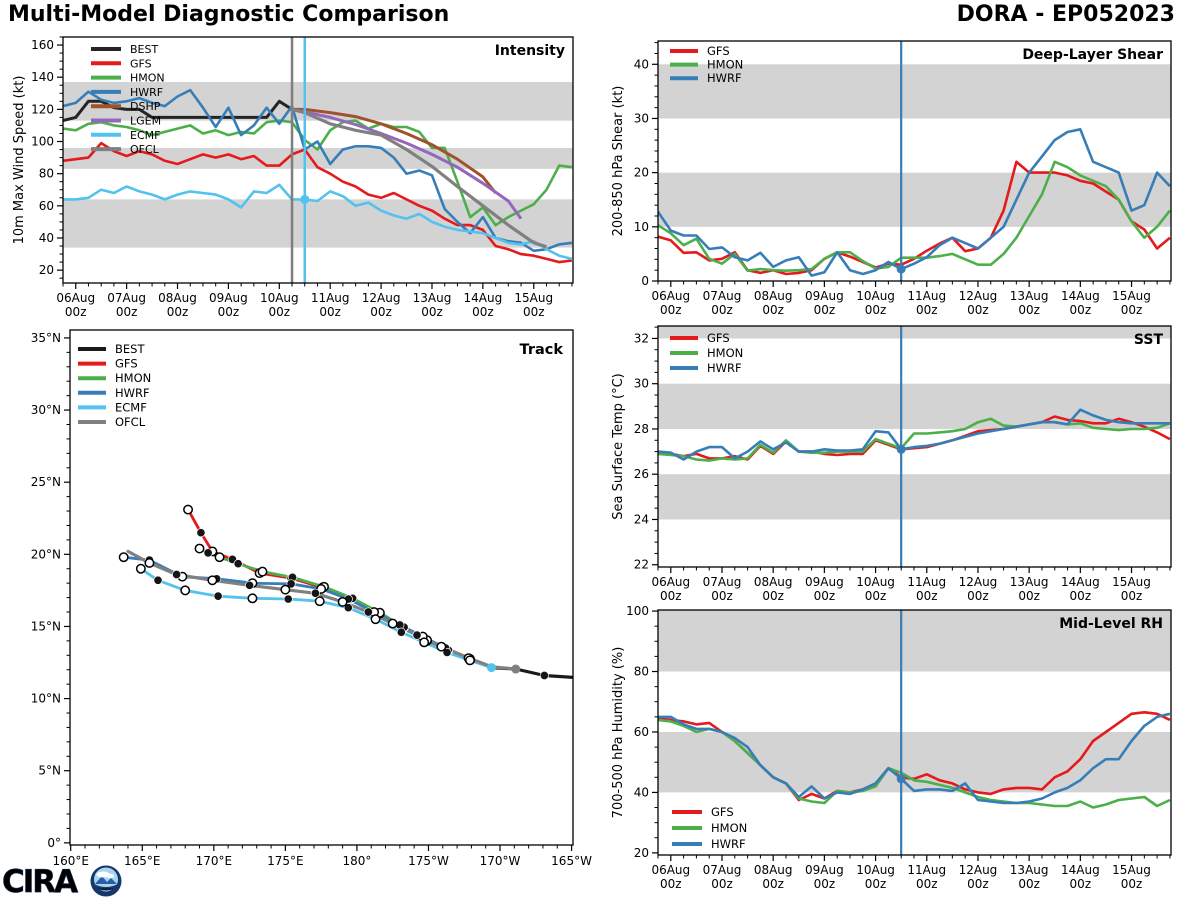 This screenshot has height=900, width=1200. I want to click on svg-text: 700-500 hPa Humidity (%), so click(618, 733).